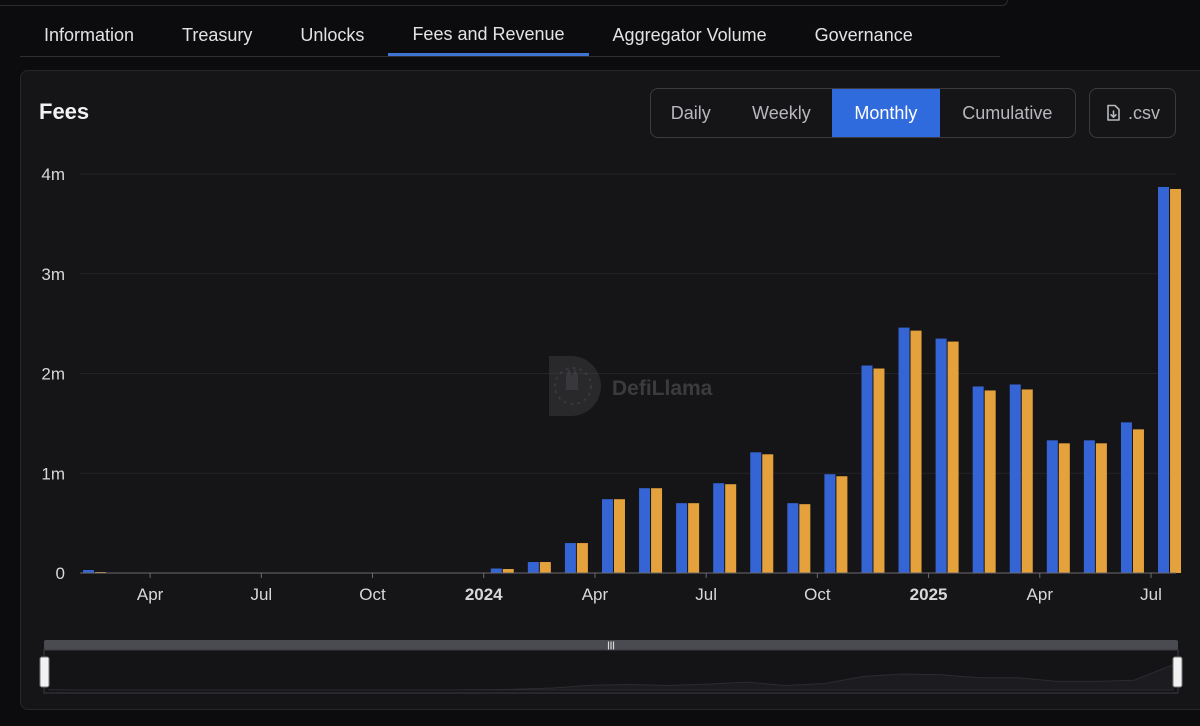 The width and height of the screenshot is (1200, 726). What do you see at coordinates (484, 594) in the screenshot?
I see `x-tick-label: 2024` at bounding box center [484, 594].